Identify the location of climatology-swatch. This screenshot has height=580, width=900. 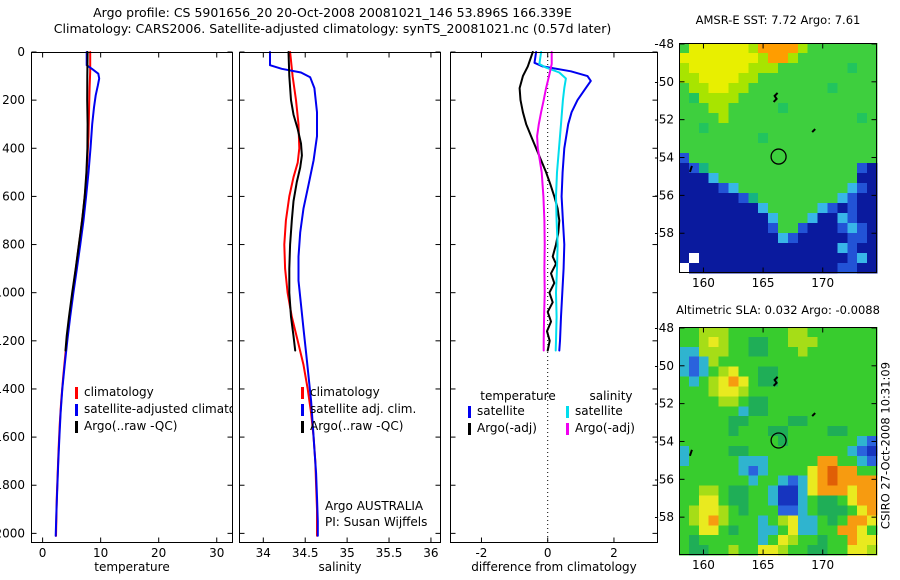
(76, 392).